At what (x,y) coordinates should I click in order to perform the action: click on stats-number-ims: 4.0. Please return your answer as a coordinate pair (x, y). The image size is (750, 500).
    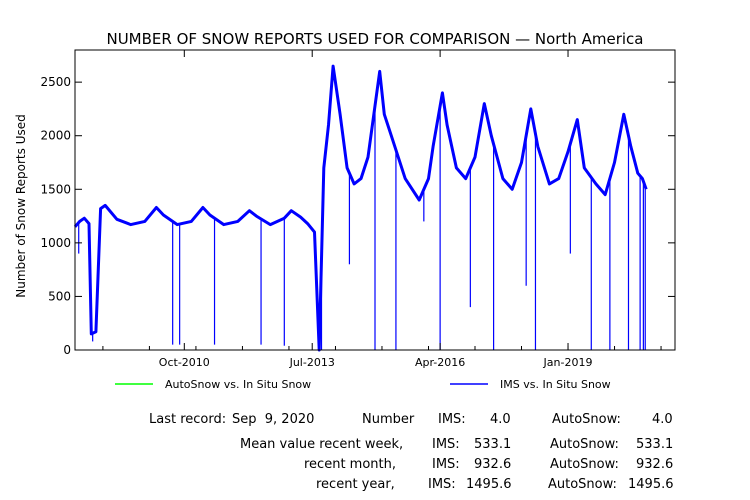
    Looking at the image, I should click on (500, 419).